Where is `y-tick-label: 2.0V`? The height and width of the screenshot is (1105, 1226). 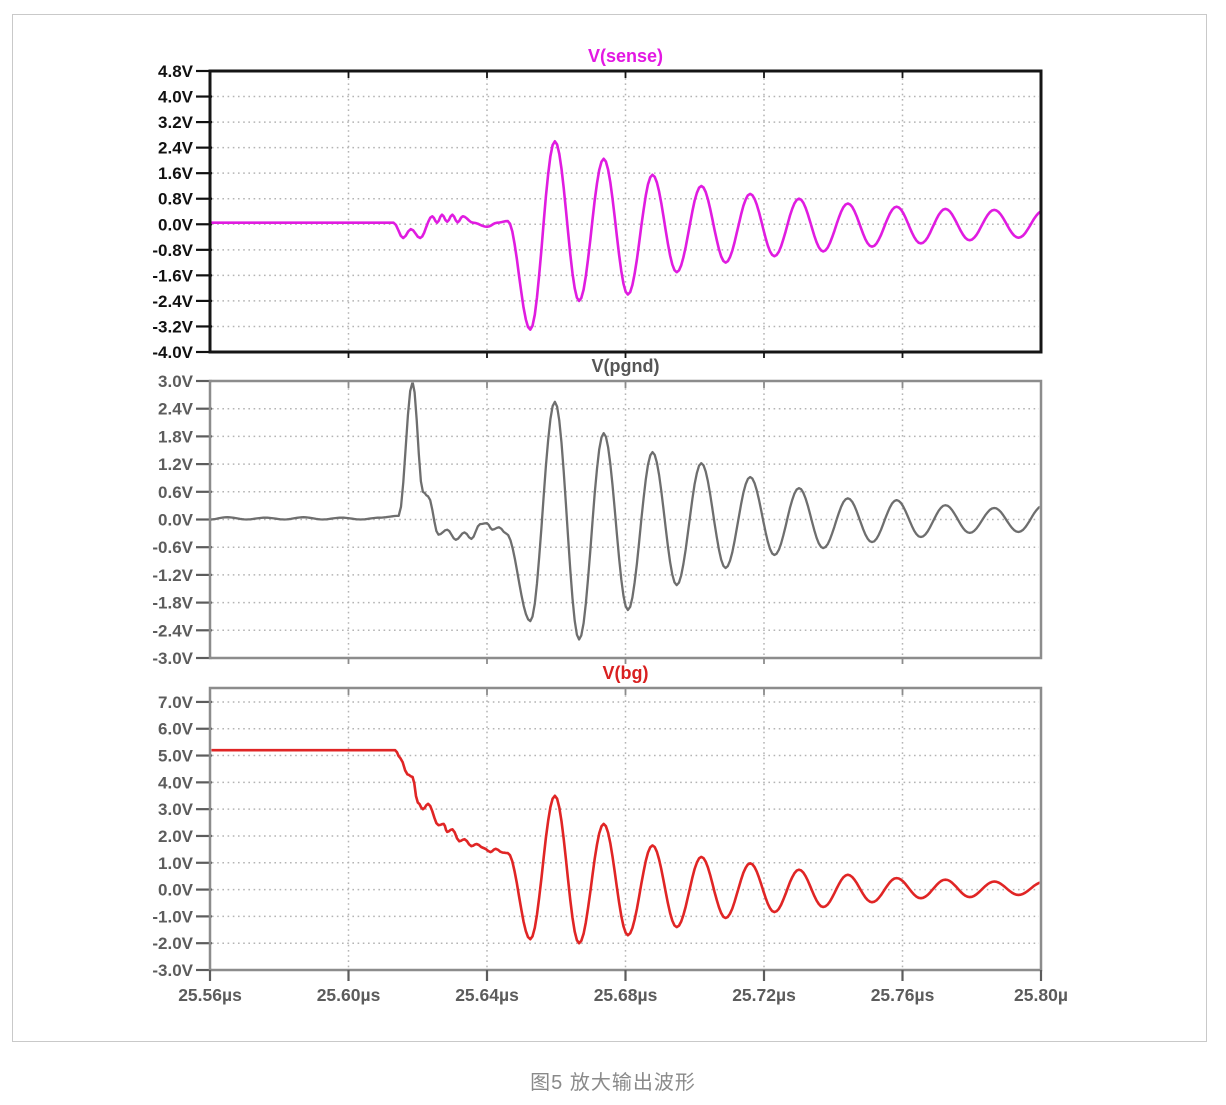
y-tick-label: 2.0V is located at coordinates (176, 836).